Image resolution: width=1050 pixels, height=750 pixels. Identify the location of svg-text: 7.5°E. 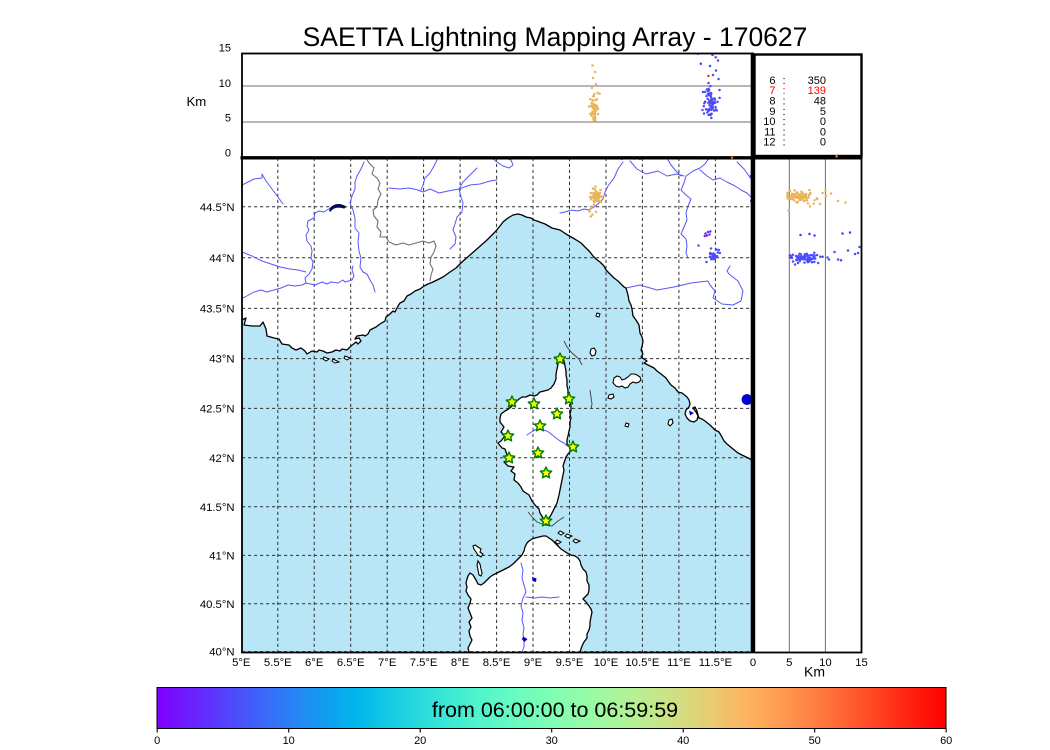
(424, 663).